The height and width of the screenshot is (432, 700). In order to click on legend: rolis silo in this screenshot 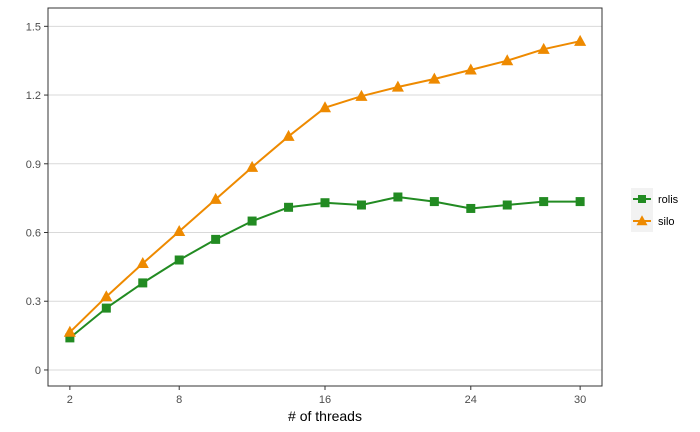, I will do `click(655, 210)`.